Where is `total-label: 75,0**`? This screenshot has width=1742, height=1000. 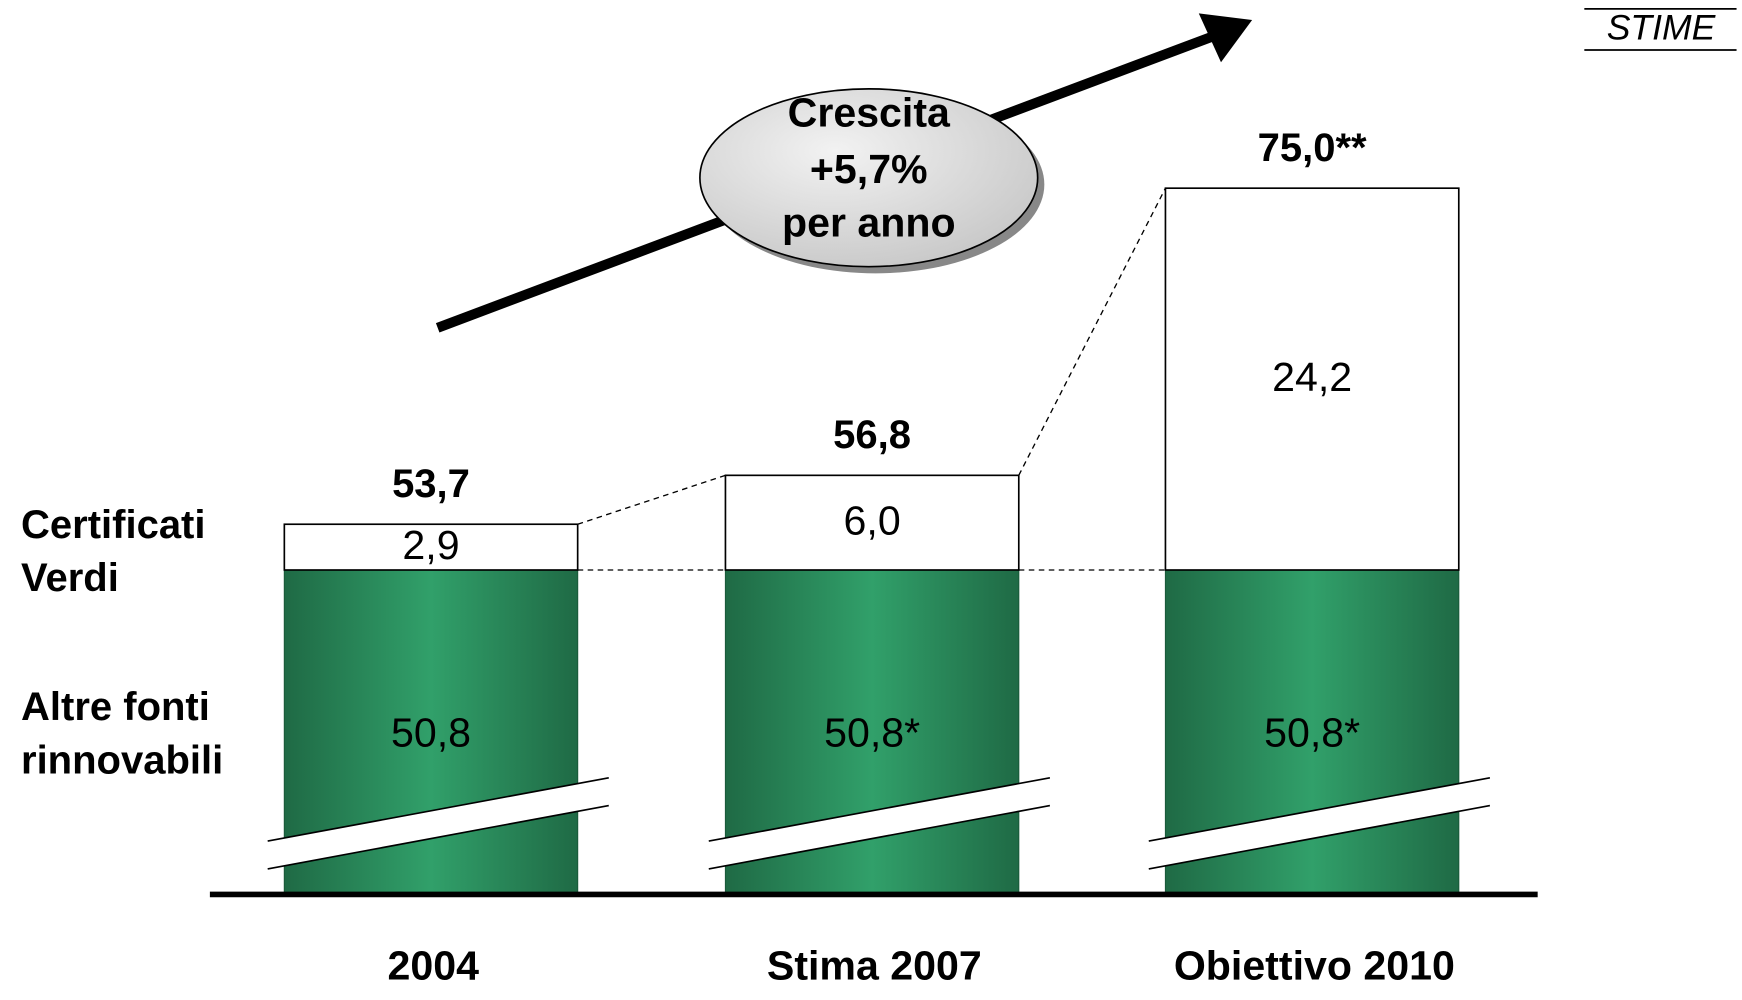 total-label: 75,0** is located at coordinates (1312, 148).